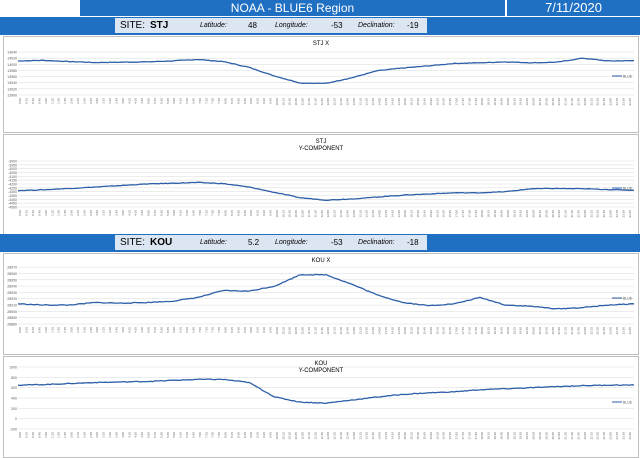  Describe the element at coordinates (12, 173) in the screenshot. I see `y-tick-label: -4050` at that location.